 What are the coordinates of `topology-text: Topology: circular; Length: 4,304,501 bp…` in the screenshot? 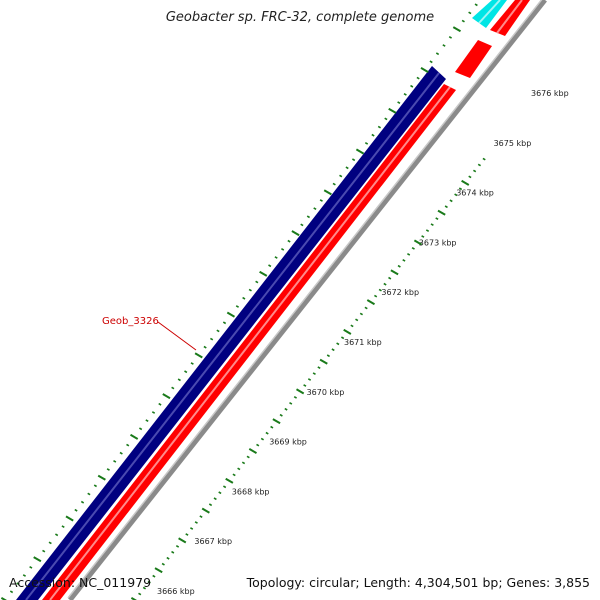 It's located at (418, 582).